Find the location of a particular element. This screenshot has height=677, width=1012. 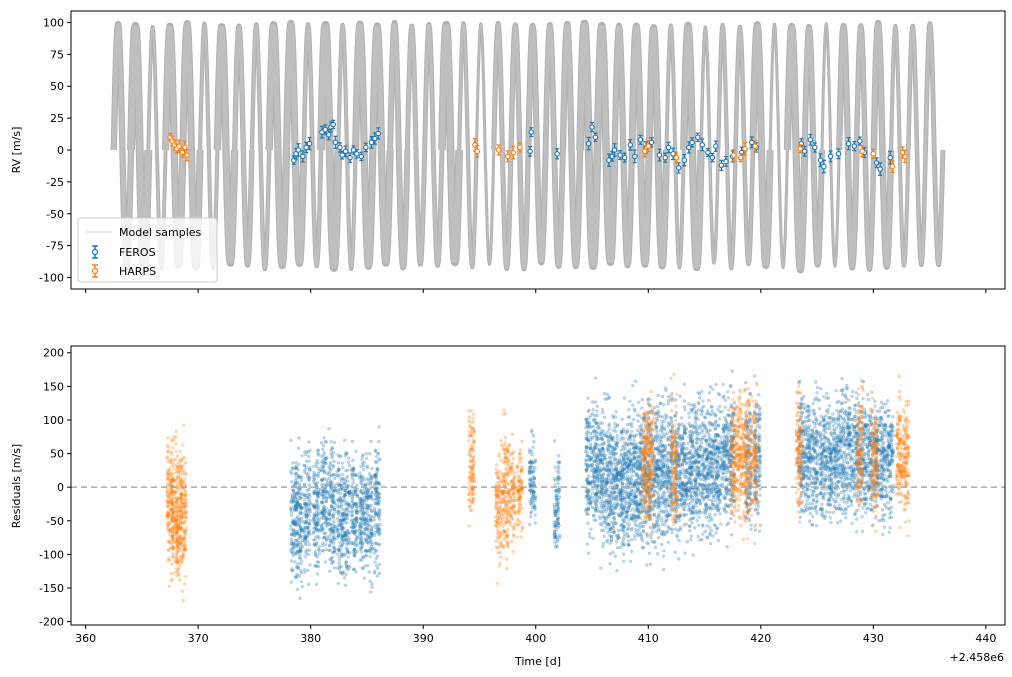

rv-y-tick-label: 100 is located at coordinates (53, 22).